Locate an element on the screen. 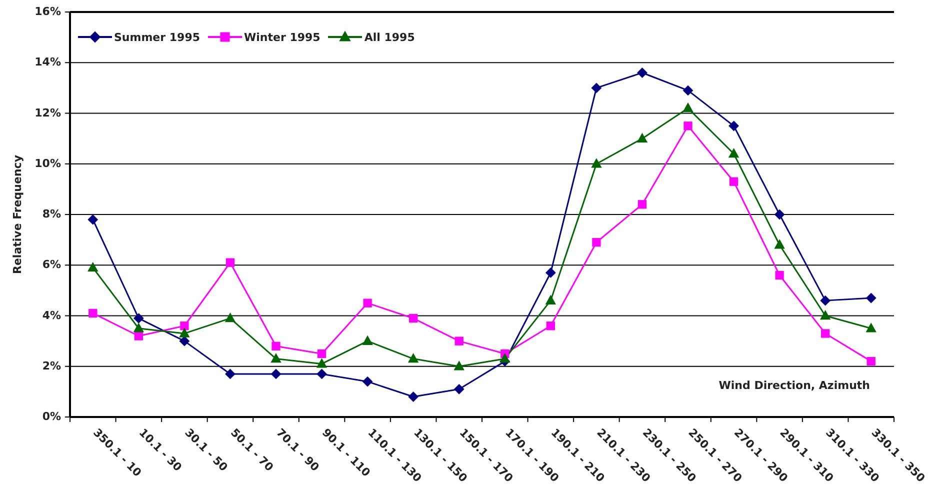 This screenshot has height=494, width=934. y-tick-label: 8% is located at coordinates (51, 214).